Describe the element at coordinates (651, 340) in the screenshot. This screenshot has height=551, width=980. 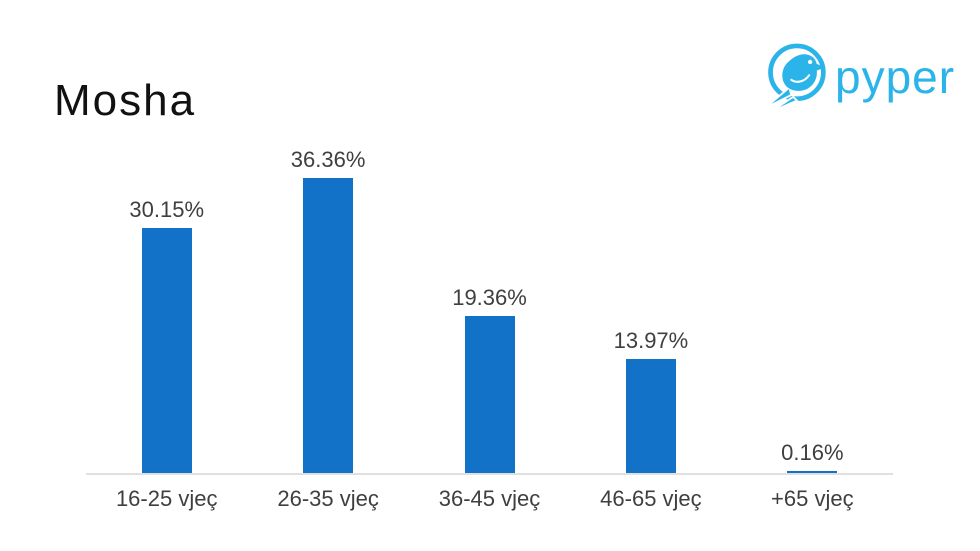
I see `data-label: 13.97%` at that location.